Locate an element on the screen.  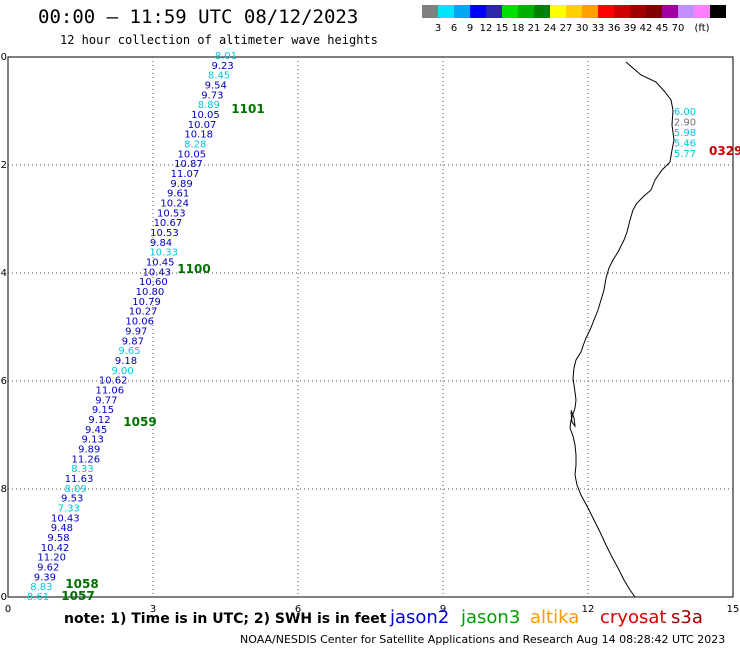
lon-tick-label: 12 is located at coordinates (588, 609).